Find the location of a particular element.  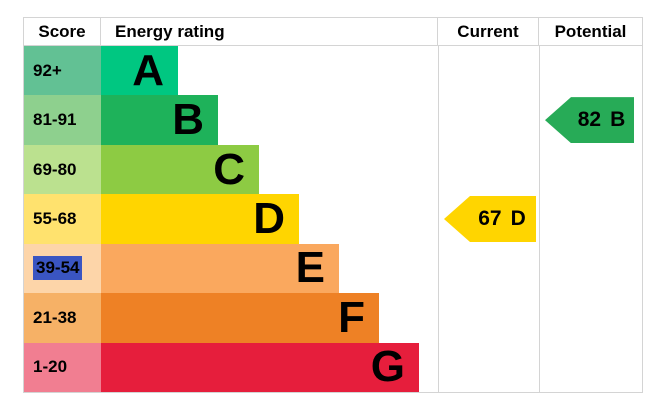

current-cell-g is located at coordinates (488, 367).